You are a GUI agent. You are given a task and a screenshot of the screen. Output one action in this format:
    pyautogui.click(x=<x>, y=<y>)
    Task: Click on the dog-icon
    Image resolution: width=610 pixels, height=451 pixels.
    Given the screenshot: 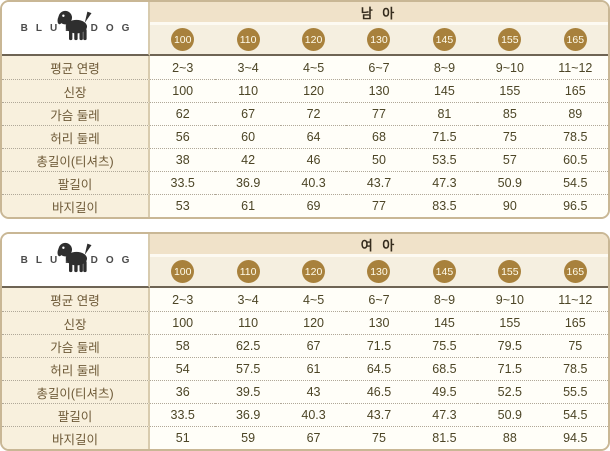 What is the action you would take?
    pyautogui.click(x=74, y=257)
    